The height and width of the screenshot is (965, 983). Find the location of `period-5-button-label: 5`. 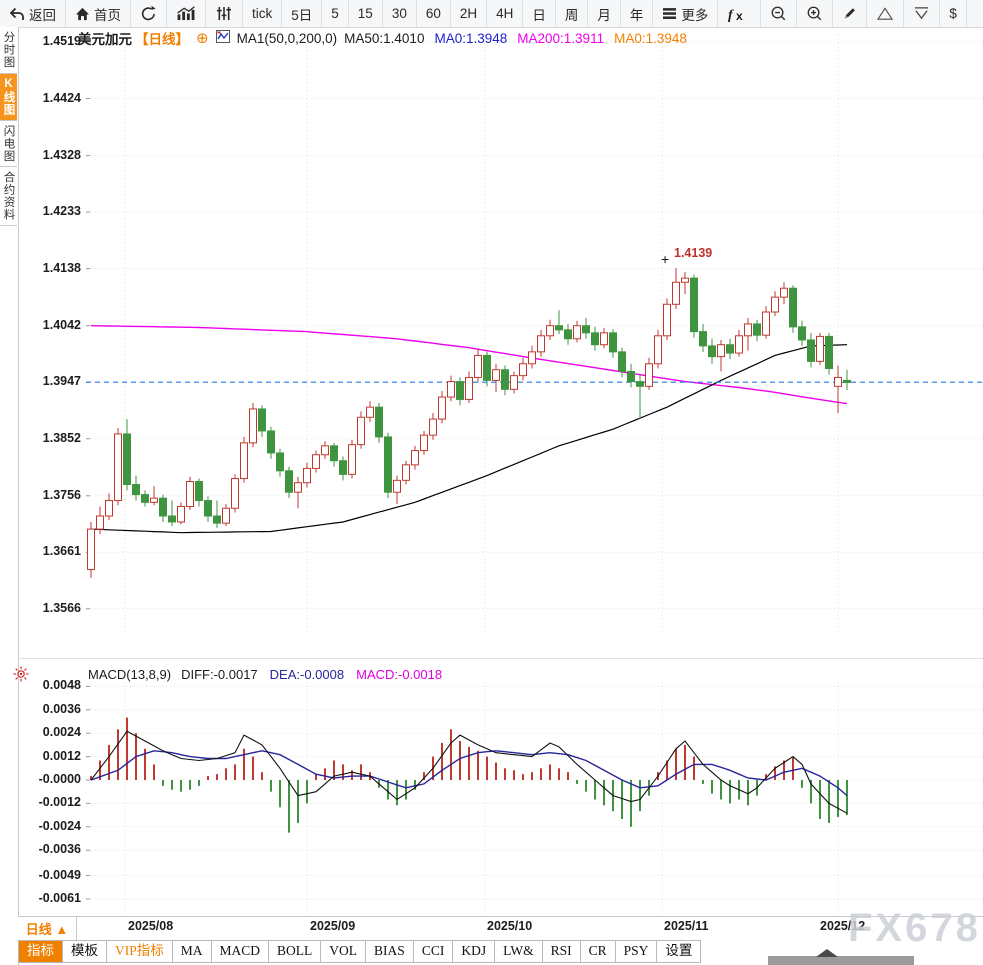

period-5-button-label: 5 is located at coordinates (335, 13).